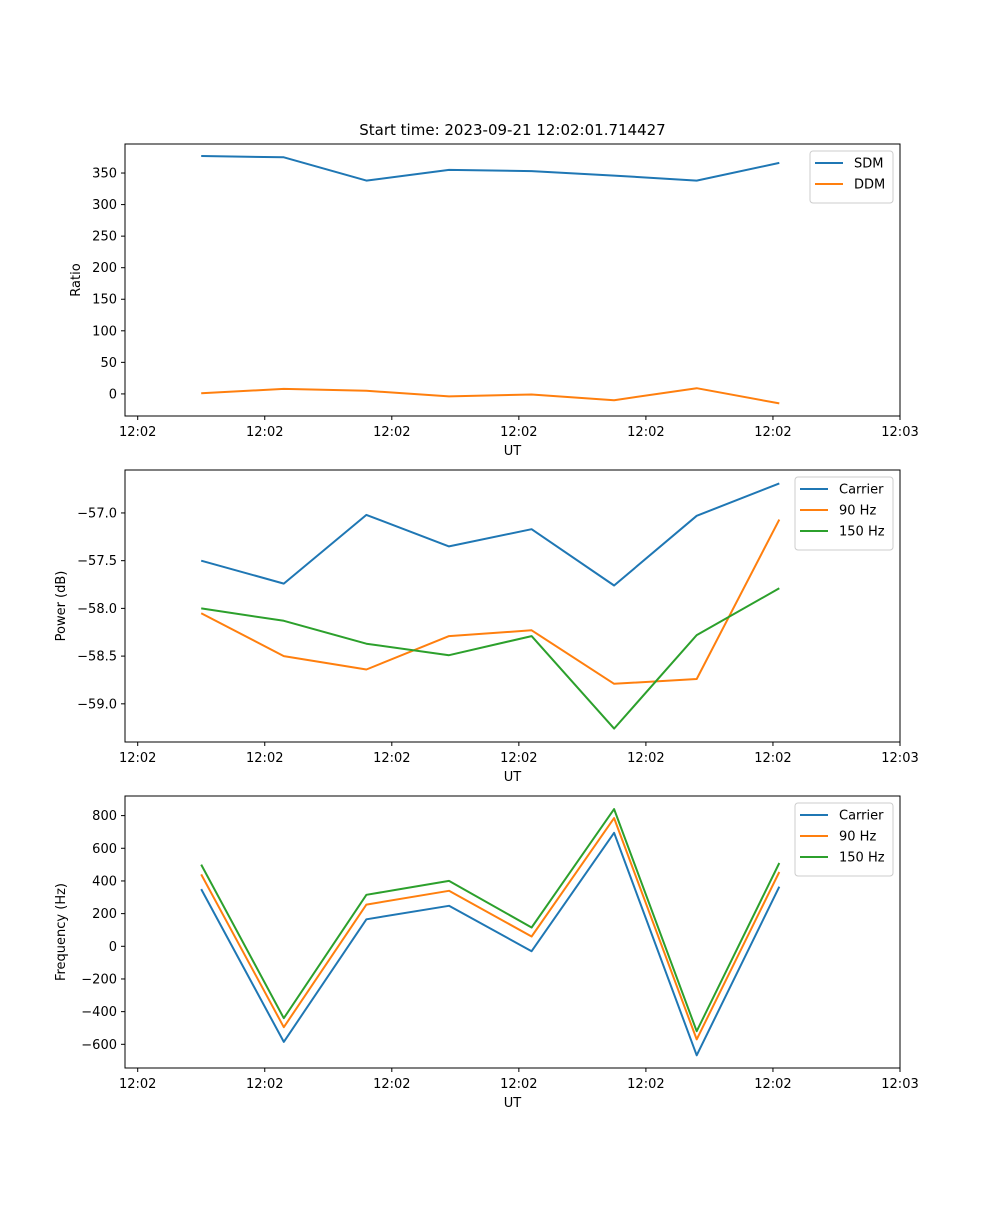 This screenshot has width=1000, height=1205. Describe the element at coordinates (899, 1084) in the screenshot. I see `frequency-x-tick-label: 12:03` at that location.